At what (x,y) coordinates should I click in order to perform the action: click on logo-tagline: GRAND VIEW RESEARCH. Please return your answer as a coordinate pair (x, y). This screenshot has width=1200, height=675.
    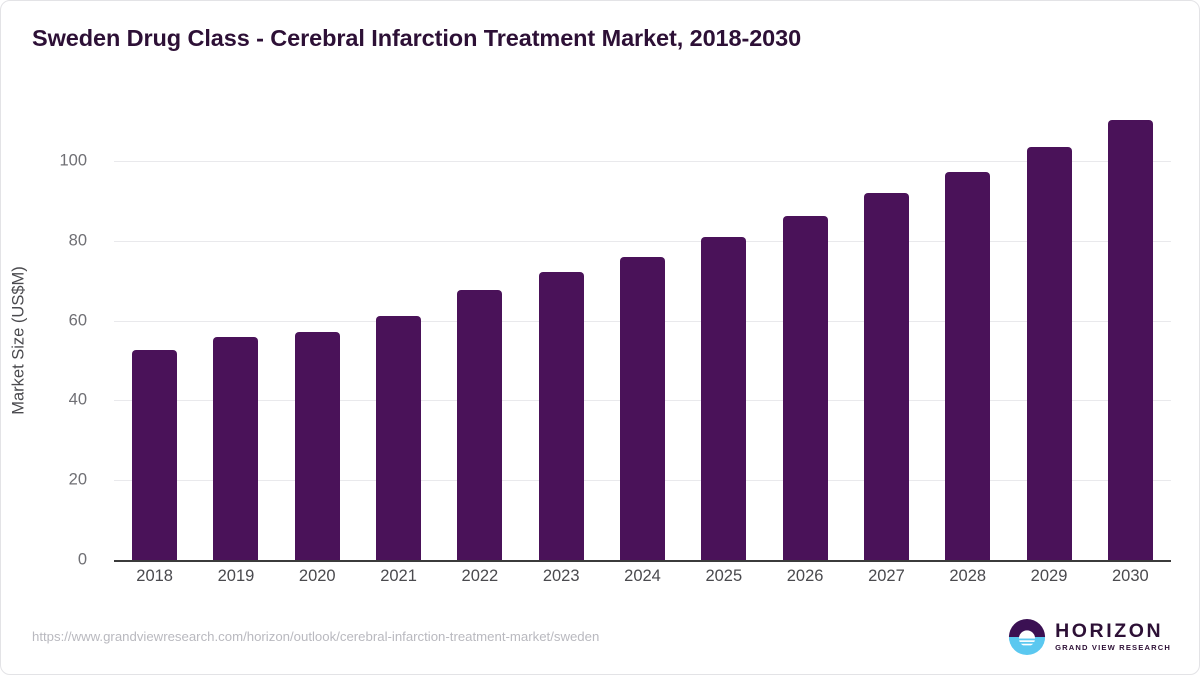
    Looking at the image, I should click on (1113, 648).